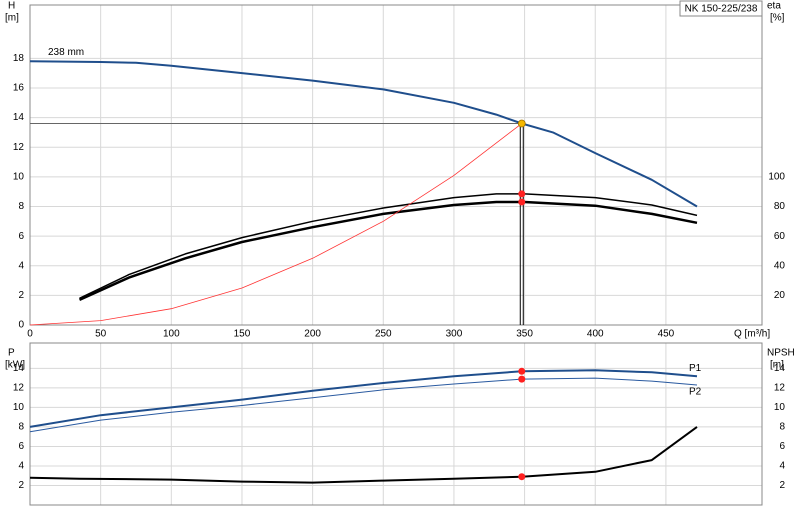 This screenshot has height=520, width=800. I want to click on x-tick-label: 0, so click(30, 334).